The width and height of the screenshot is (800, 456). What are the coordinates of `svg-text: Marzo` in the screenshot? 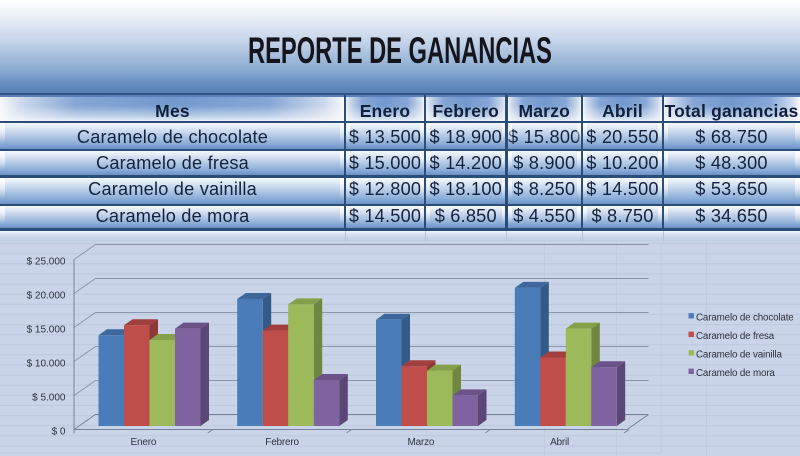 It's located at (421, 442).